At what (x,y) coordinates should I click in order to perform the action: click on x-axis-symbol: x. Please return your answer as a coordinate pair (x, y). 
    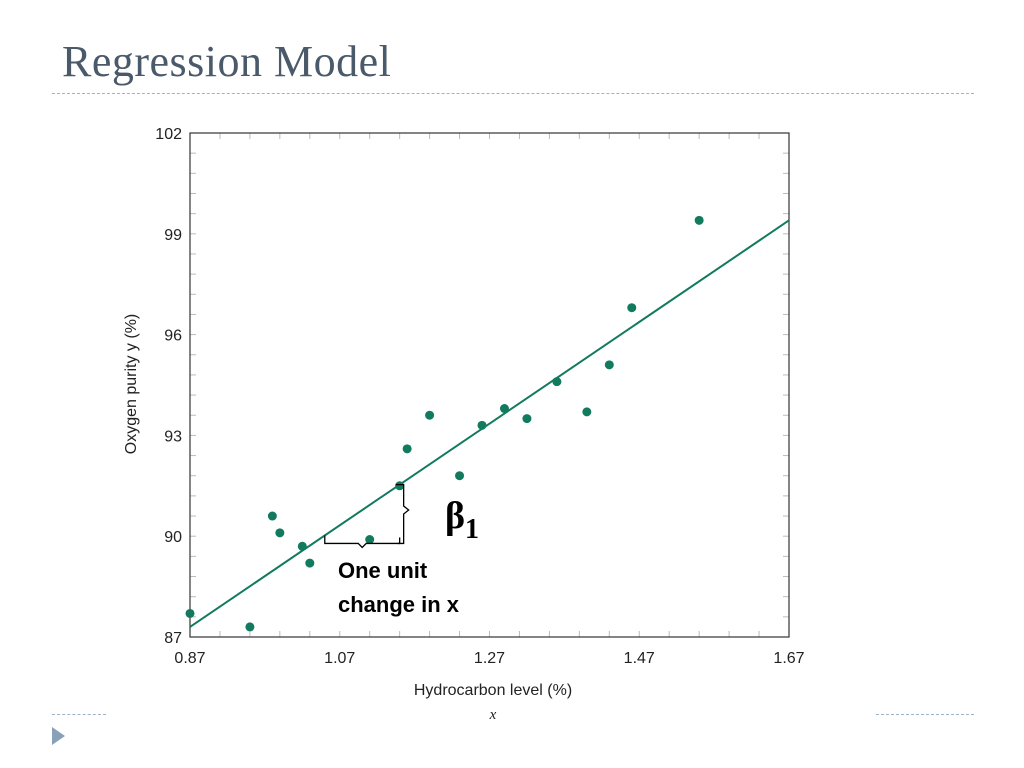
    Looking at the image, I should click on (493, 715).